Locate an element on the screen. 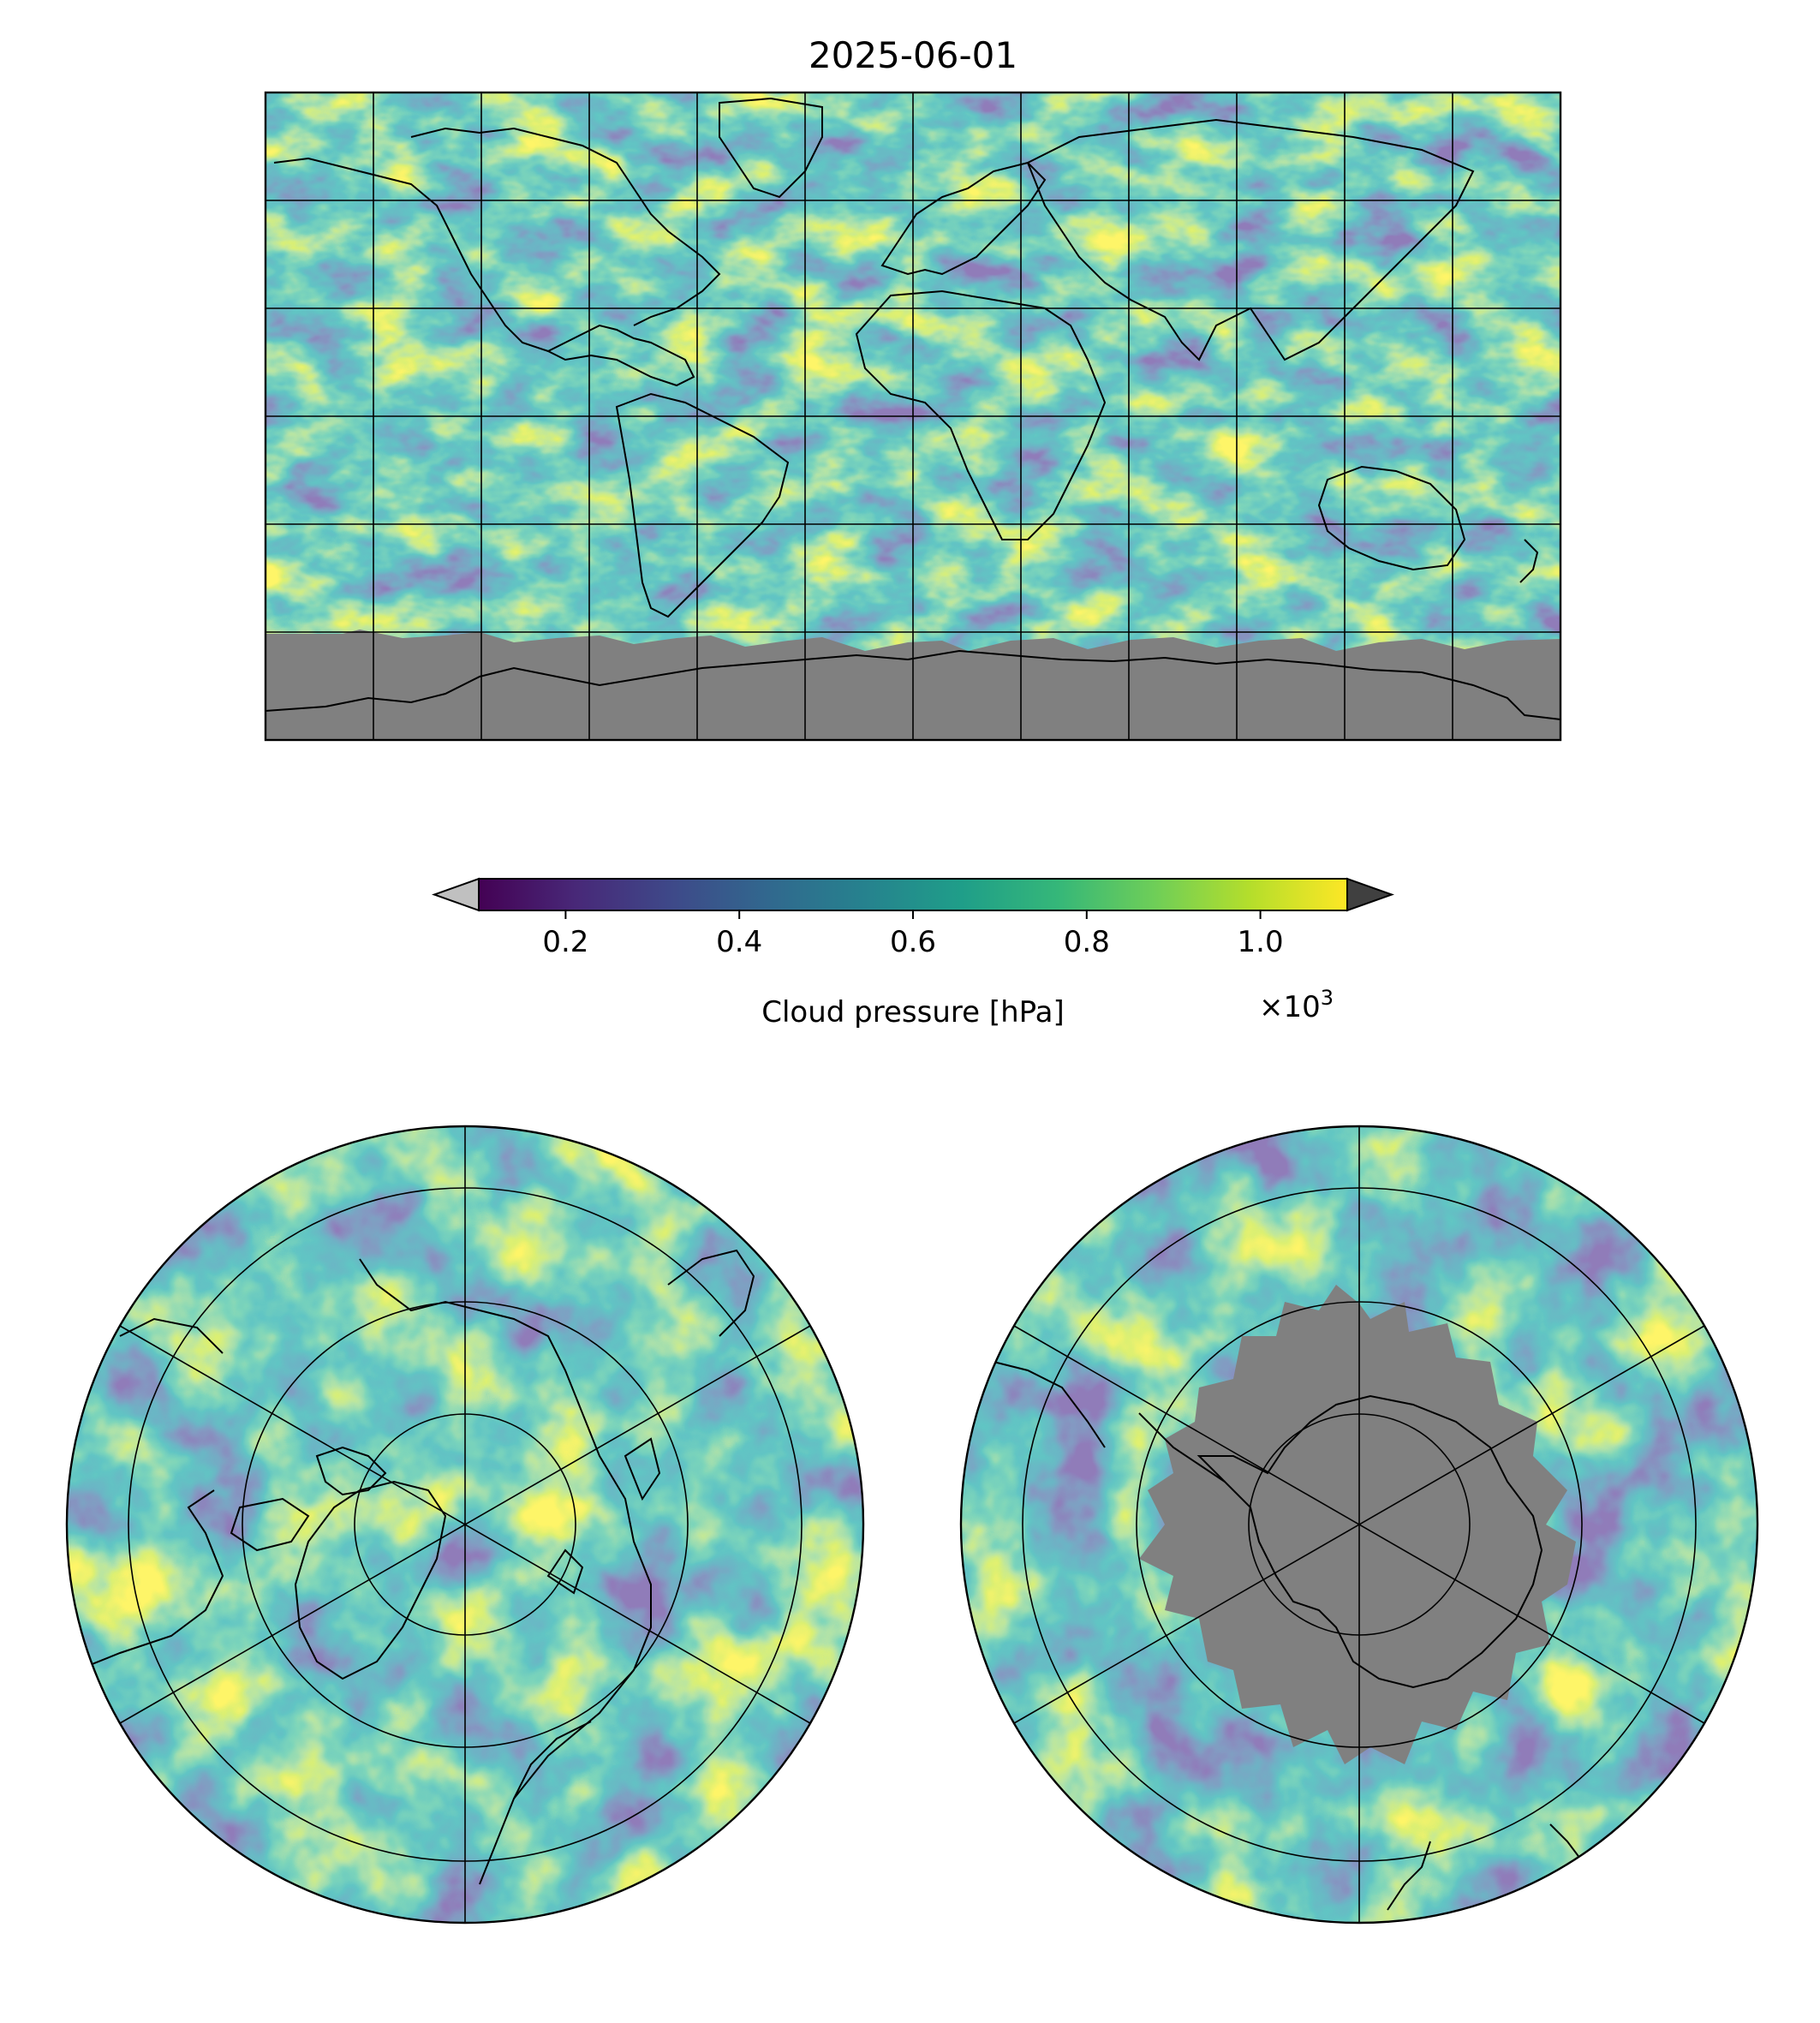 Image resolution: width=1820 pixels, height=2023 pixels. colorbar-multiplier-base: ×10 is located at coordinates (1290, 1007).